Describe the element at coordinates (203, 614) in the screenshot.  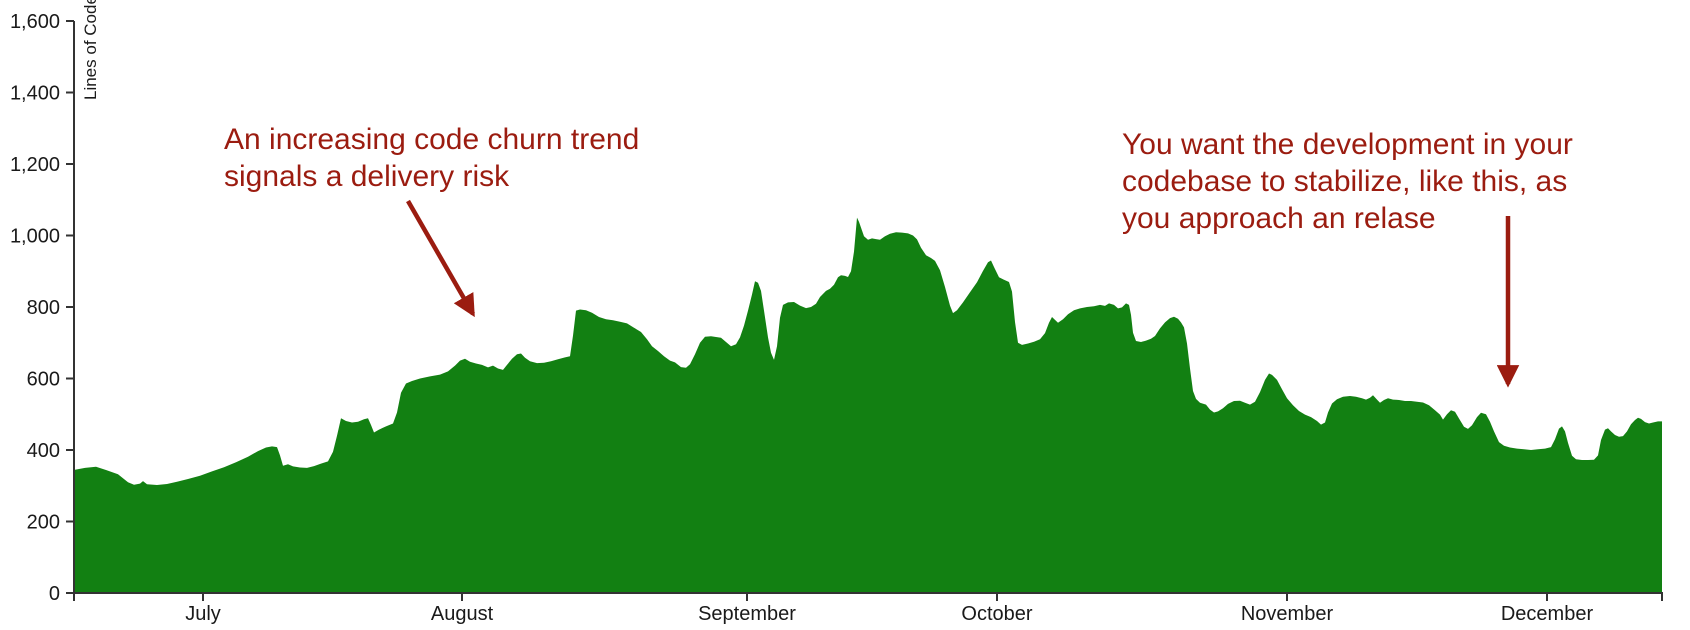
I see `x-tick-label: July` at that location.